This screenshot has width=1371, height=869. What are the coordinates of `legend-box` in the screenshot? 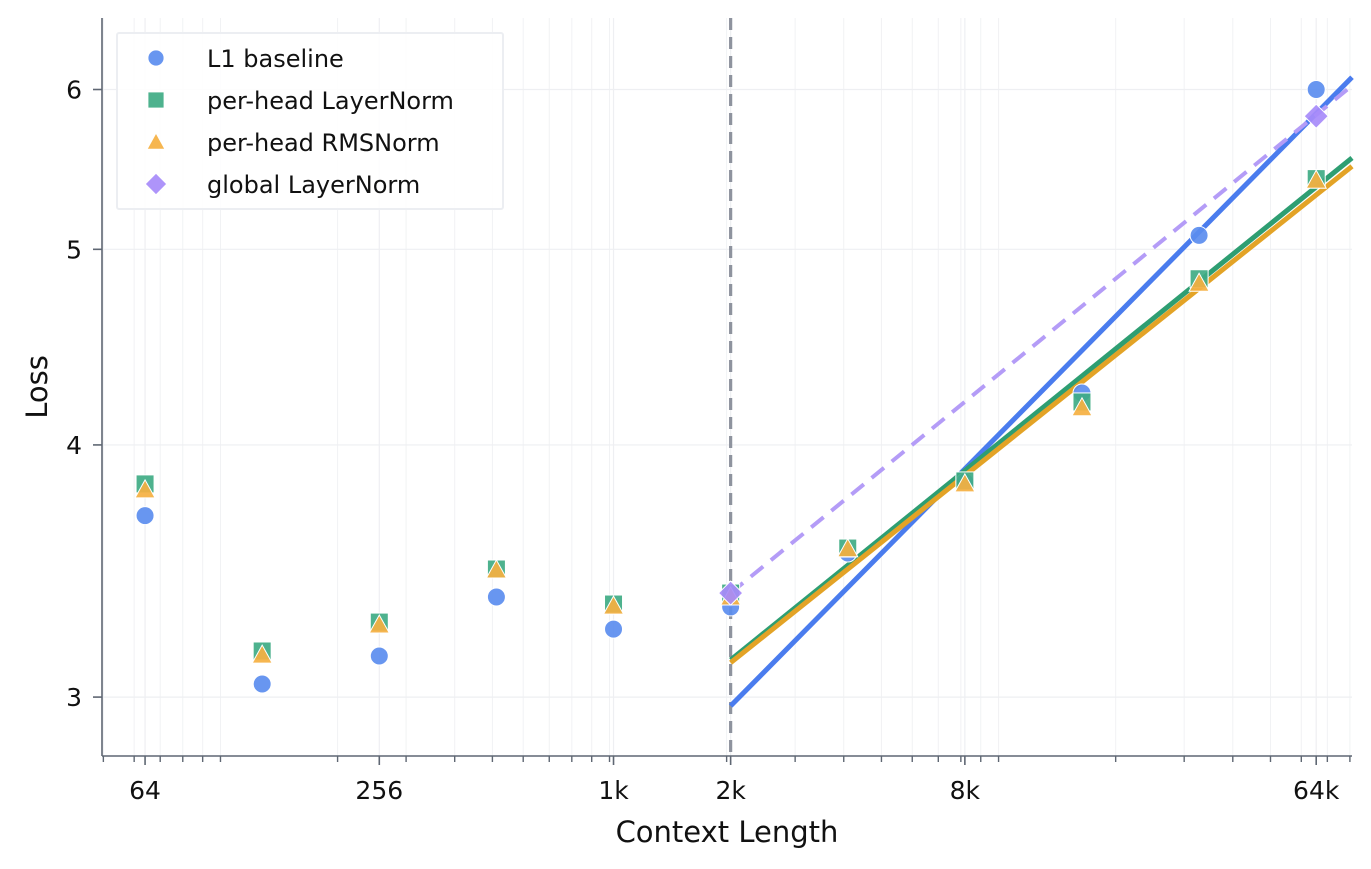 It's located at (310, 121).